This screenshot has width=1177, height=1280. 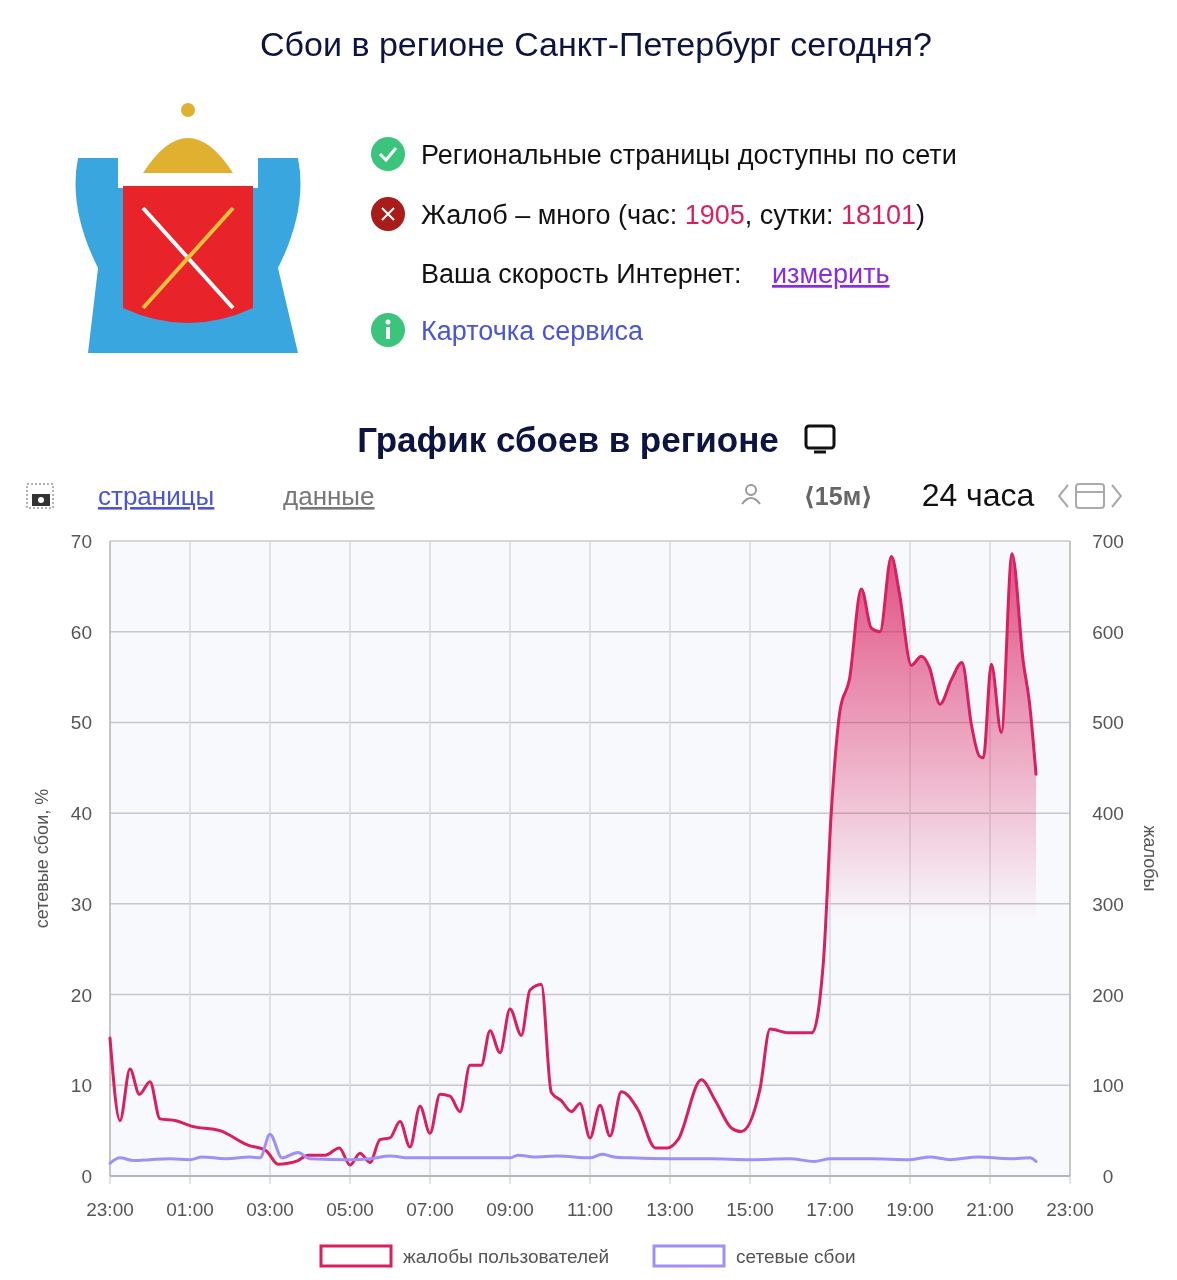 I want to click on y2-tick-label: 700, so click(x=1108, y=541).